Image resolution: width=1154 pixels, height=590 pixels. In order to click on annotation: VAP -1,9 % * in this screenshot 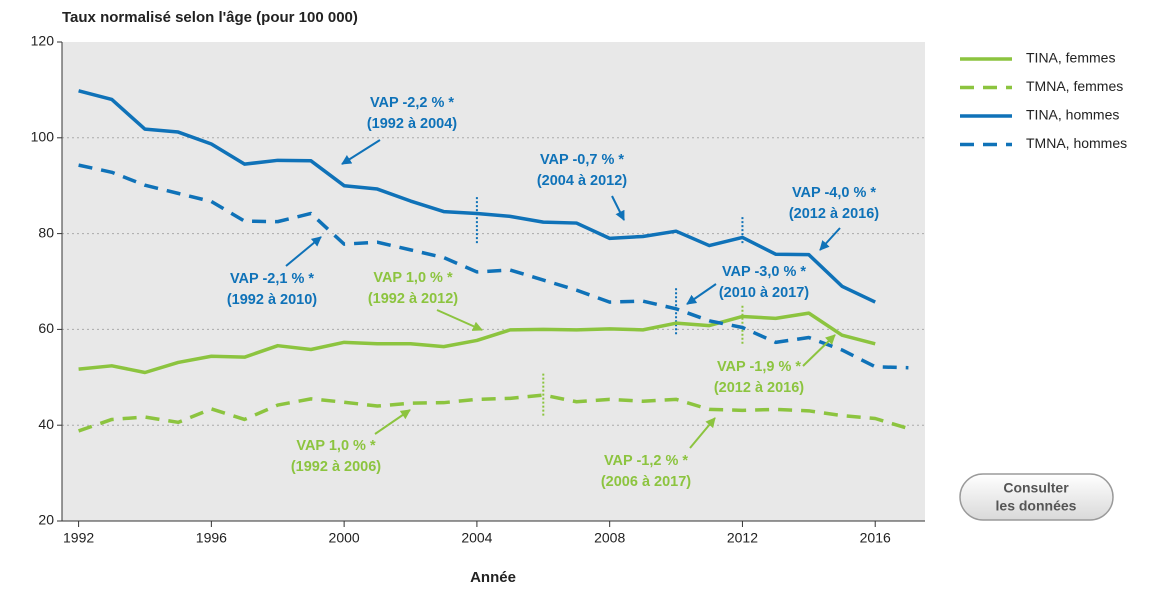, I will do `click(759, 367)`.